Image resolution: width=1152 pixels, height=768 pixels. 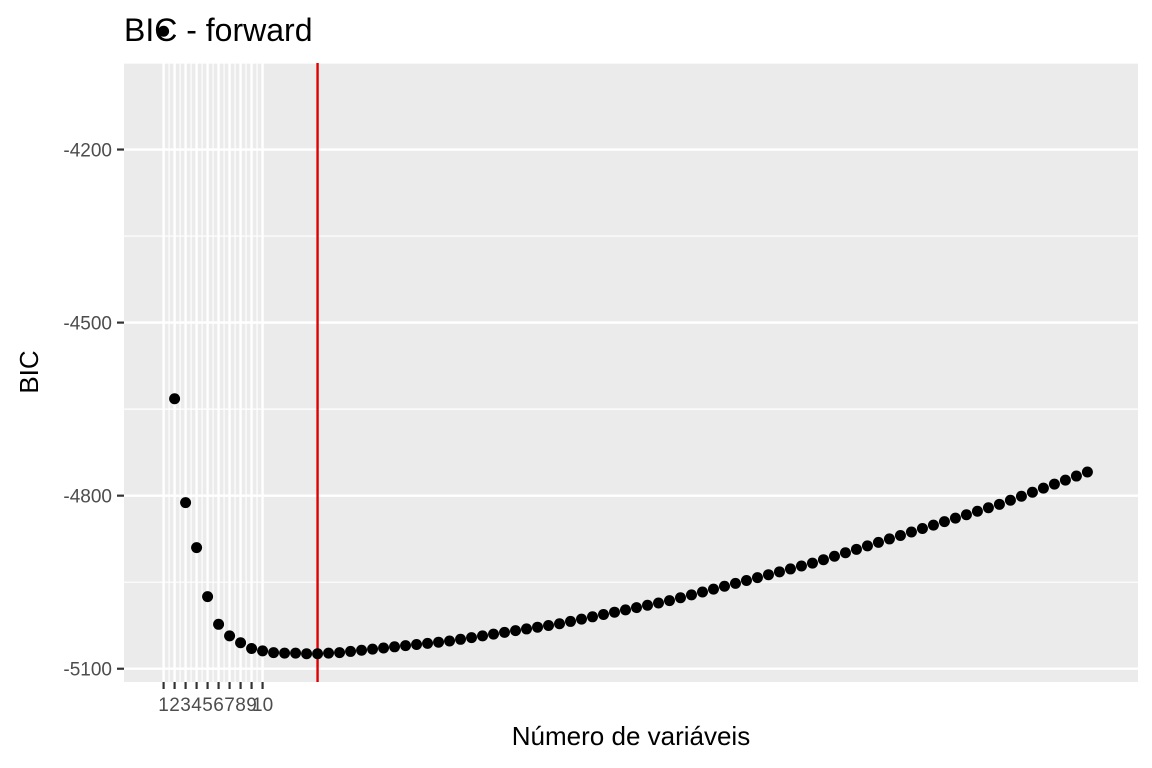 I want to click on y-tick-label: -5100, so click(x=87, y=670).